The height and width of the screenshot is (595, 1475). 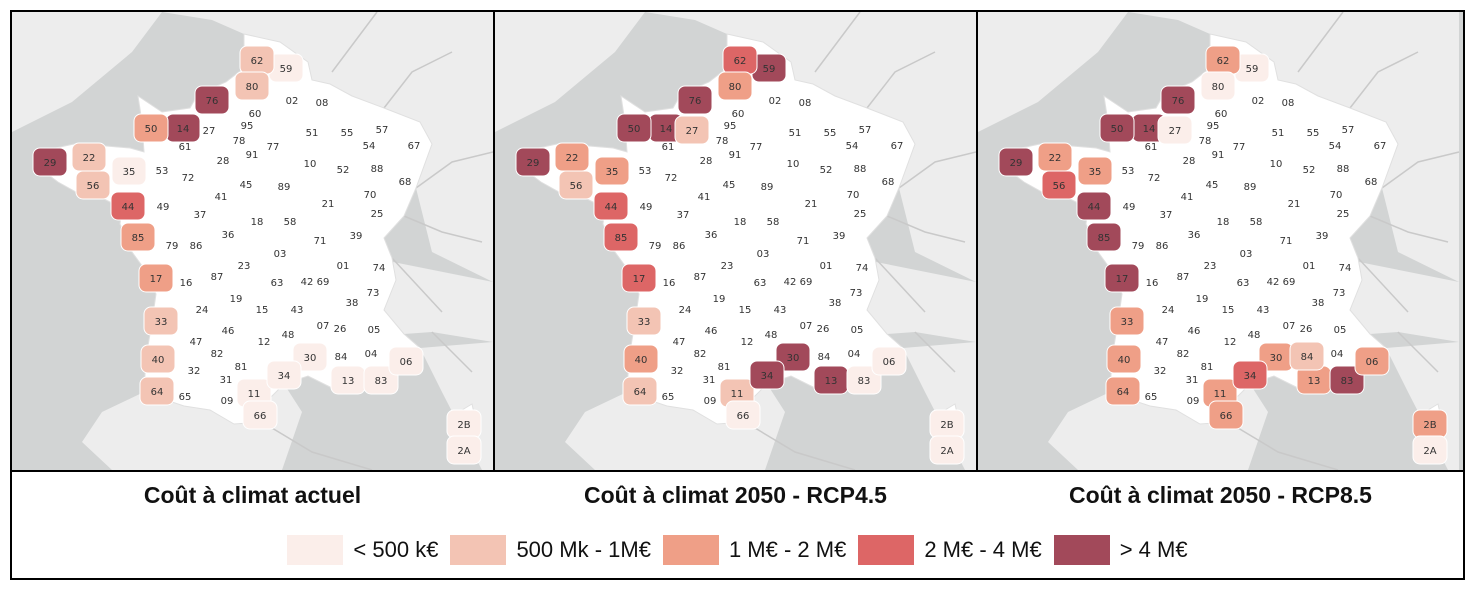 What do you see at coordinates (745, 310) in the screenshot?
I see `dept-label-15: 15` at bounding box center [745, 310].